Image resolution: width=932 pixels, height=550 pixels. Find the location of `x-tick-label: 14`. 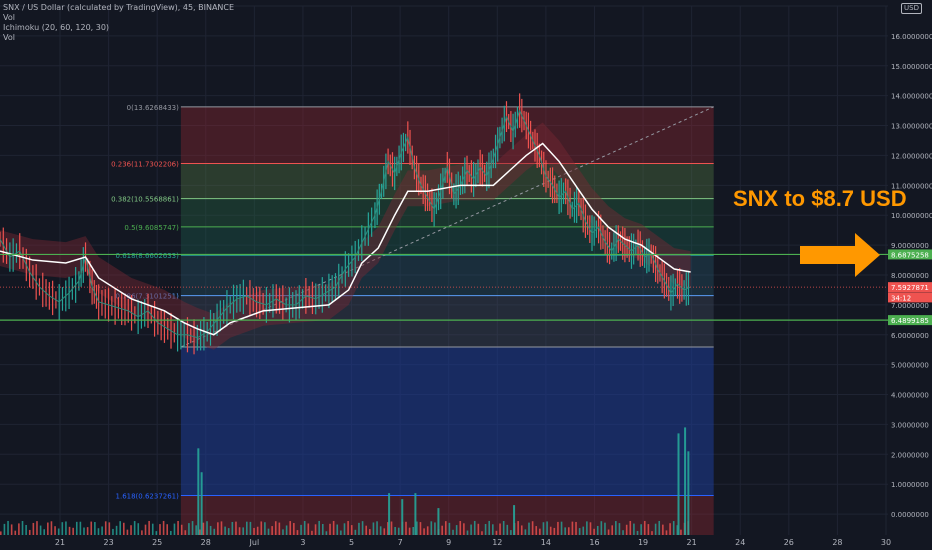

x-tick-label: 14 is located at coordinates (546, 542).